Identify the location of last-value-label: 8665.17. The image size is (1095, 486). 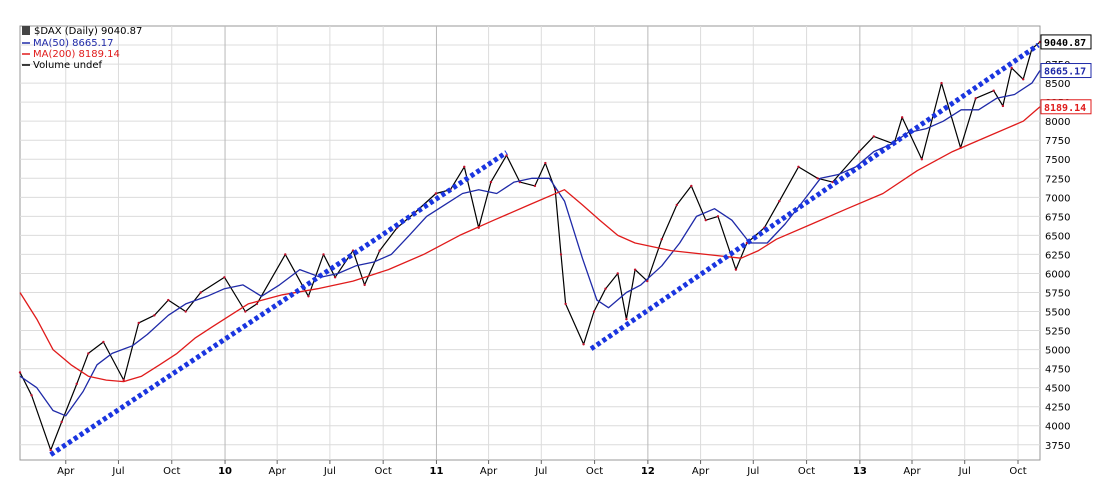
(1066, 71).